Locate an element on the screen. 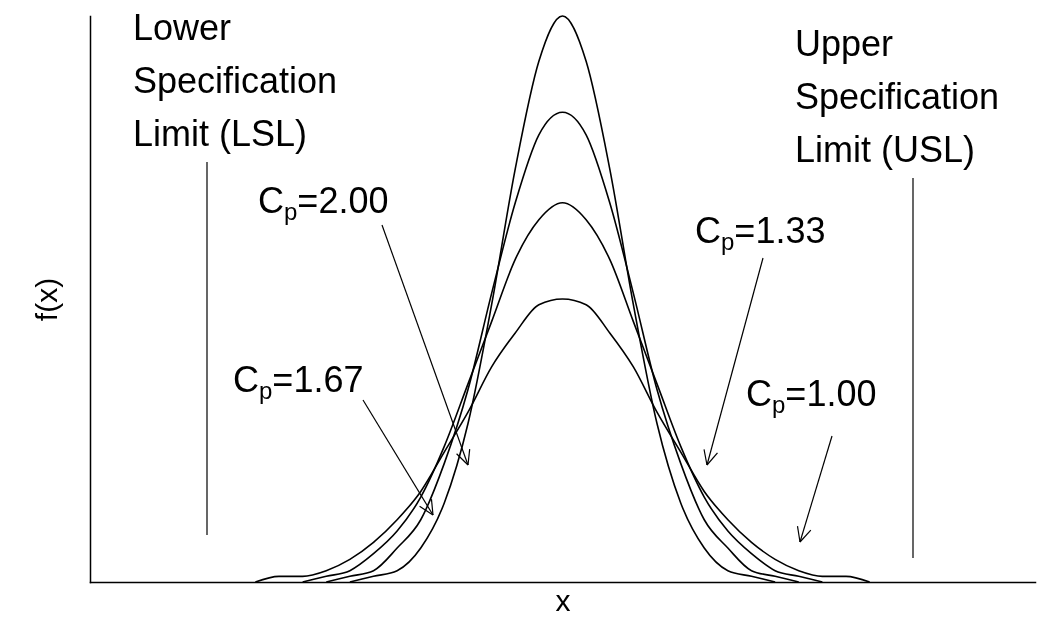  annotation: C$_{p}$=1.67 is located at coordinates (298, 382).